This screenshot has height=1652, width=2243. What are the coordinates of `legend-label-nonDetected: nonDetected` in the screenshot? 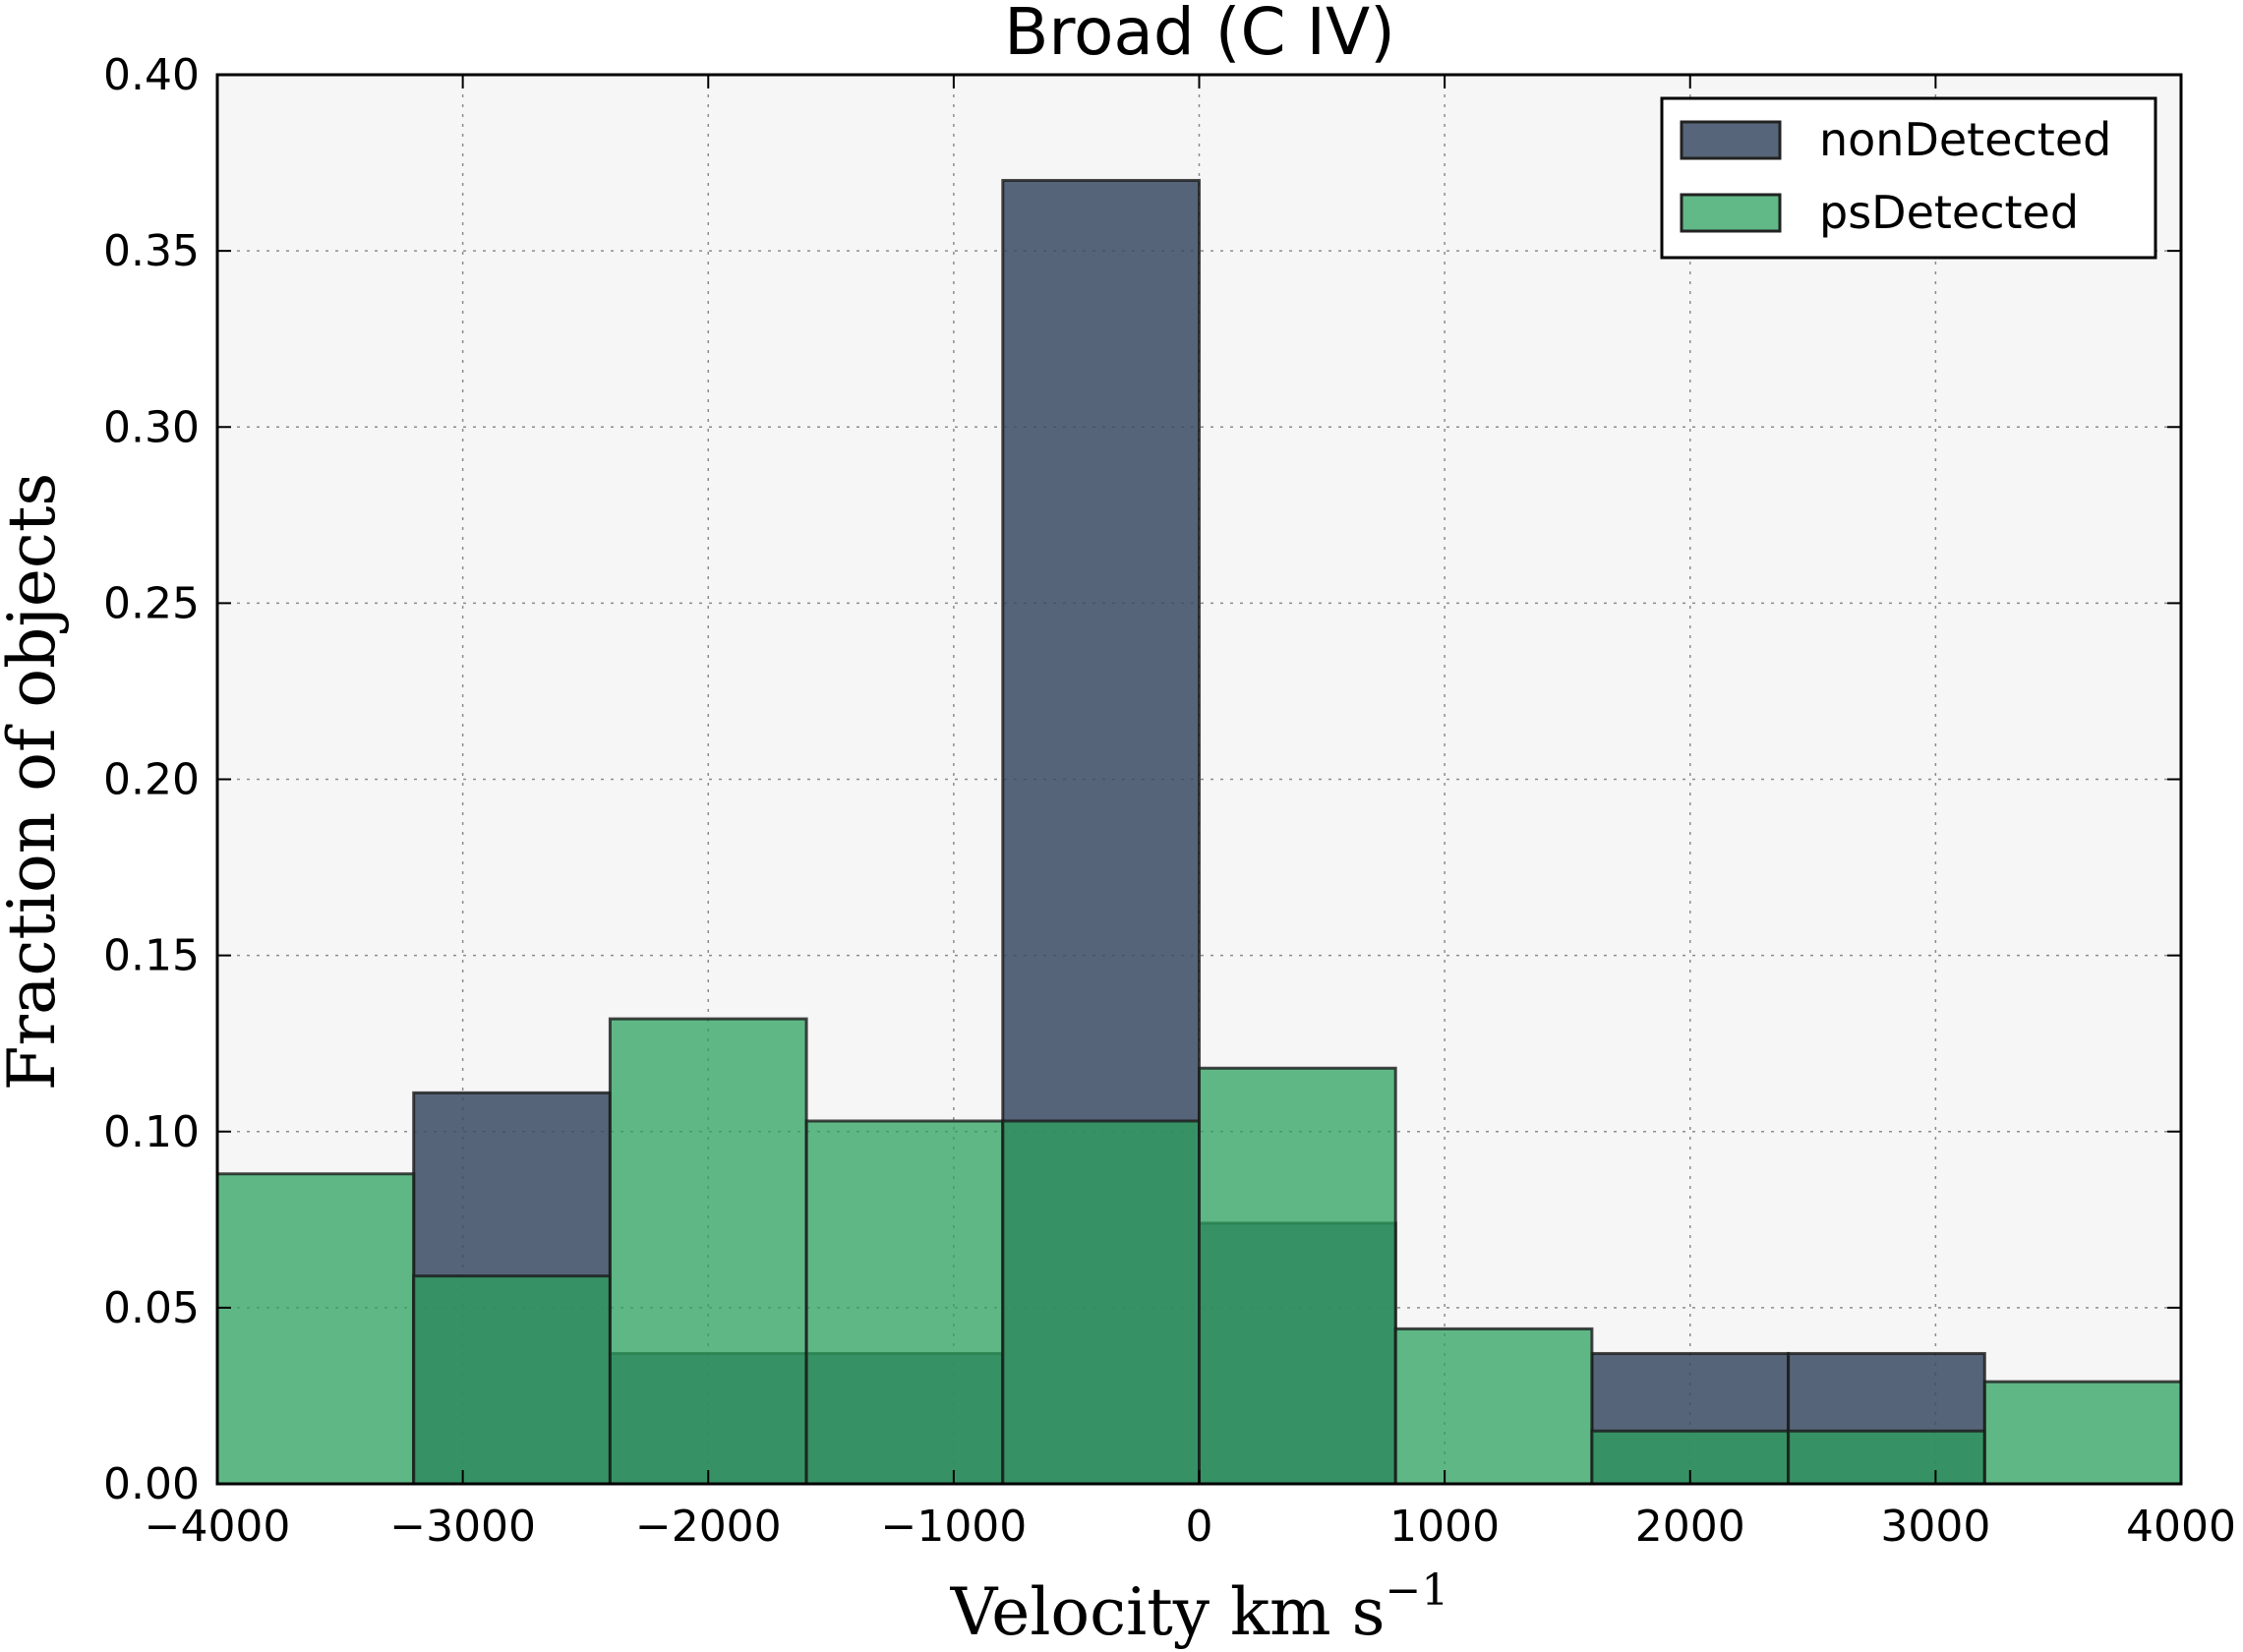 It's located at (1965, 139).